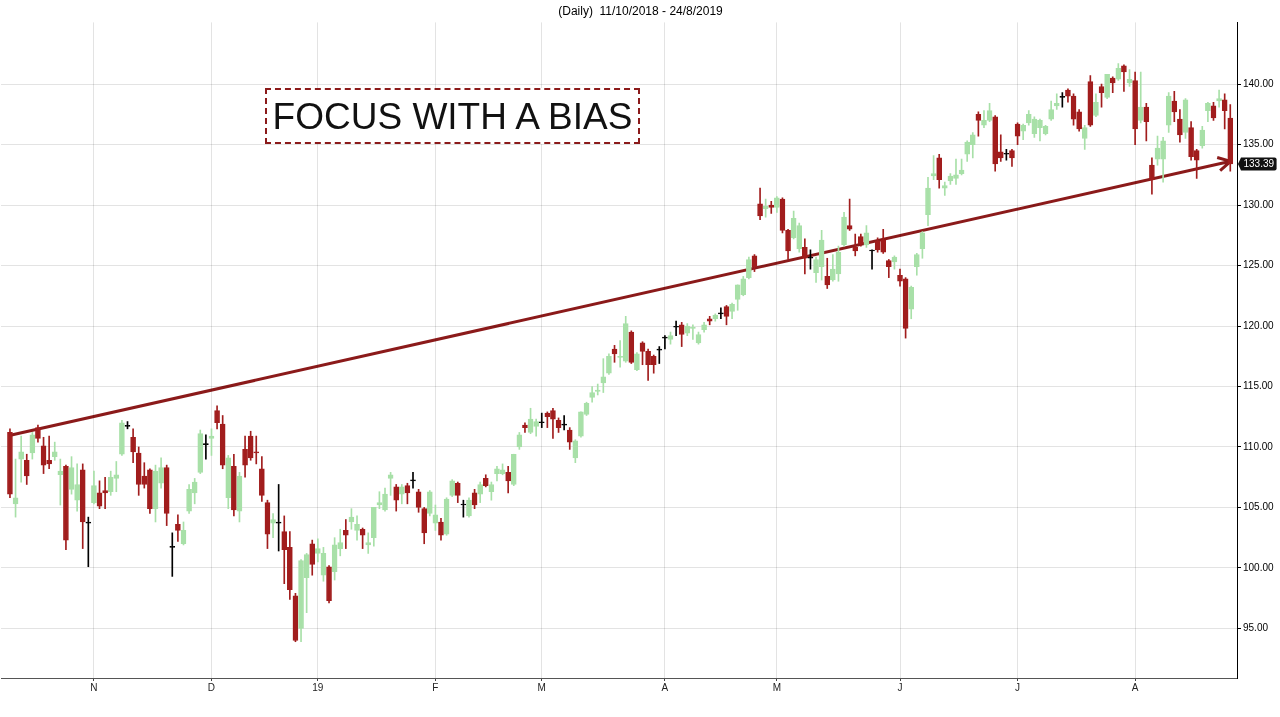  Describe the element at coordinates (1258, 446) in the screenshot. I see `y-tick-label: 110.00` at that location.